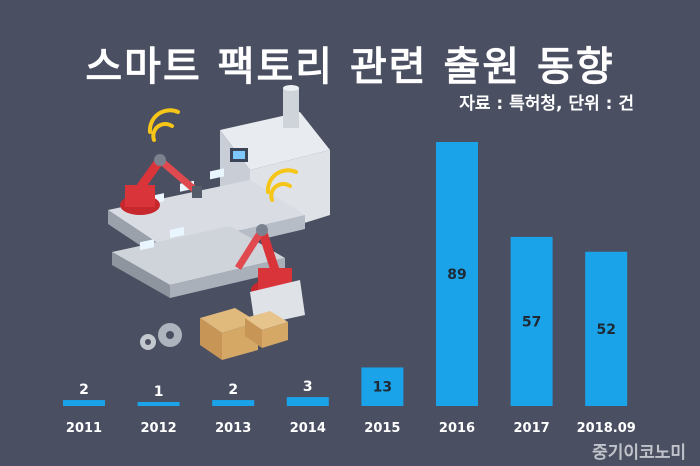 This screenshot has height=466, width=700. I want to click on bar-2011, so click(84, 403).